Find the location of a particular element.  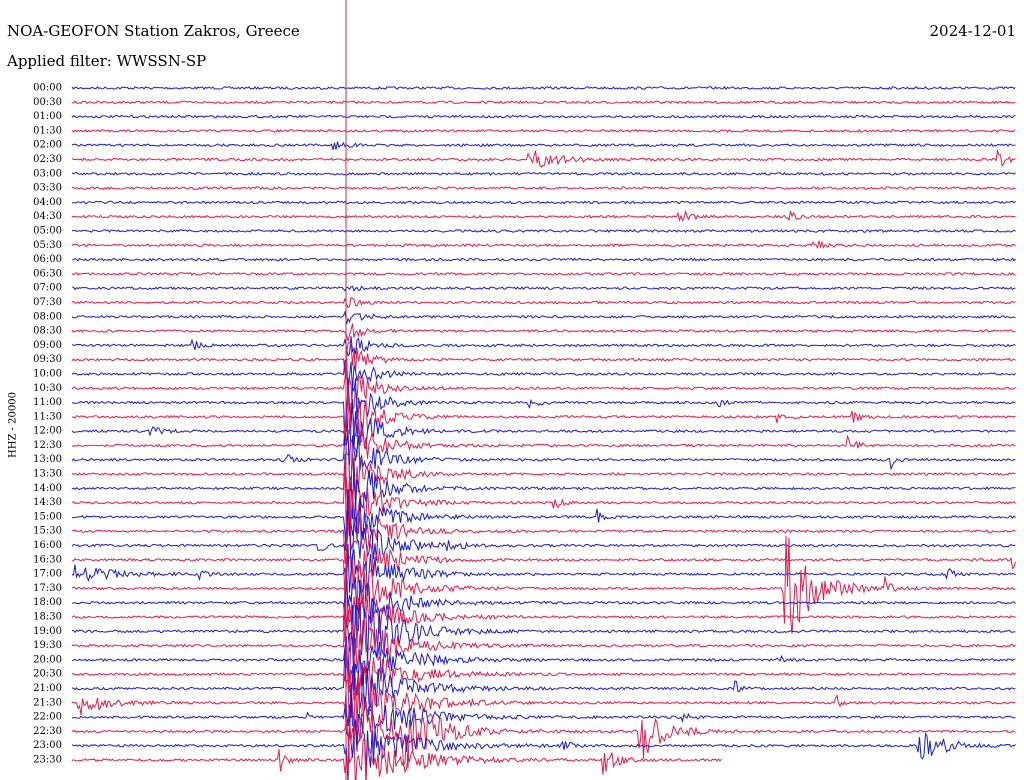

row-label: 19:30 is located at coordinates (47, 645).